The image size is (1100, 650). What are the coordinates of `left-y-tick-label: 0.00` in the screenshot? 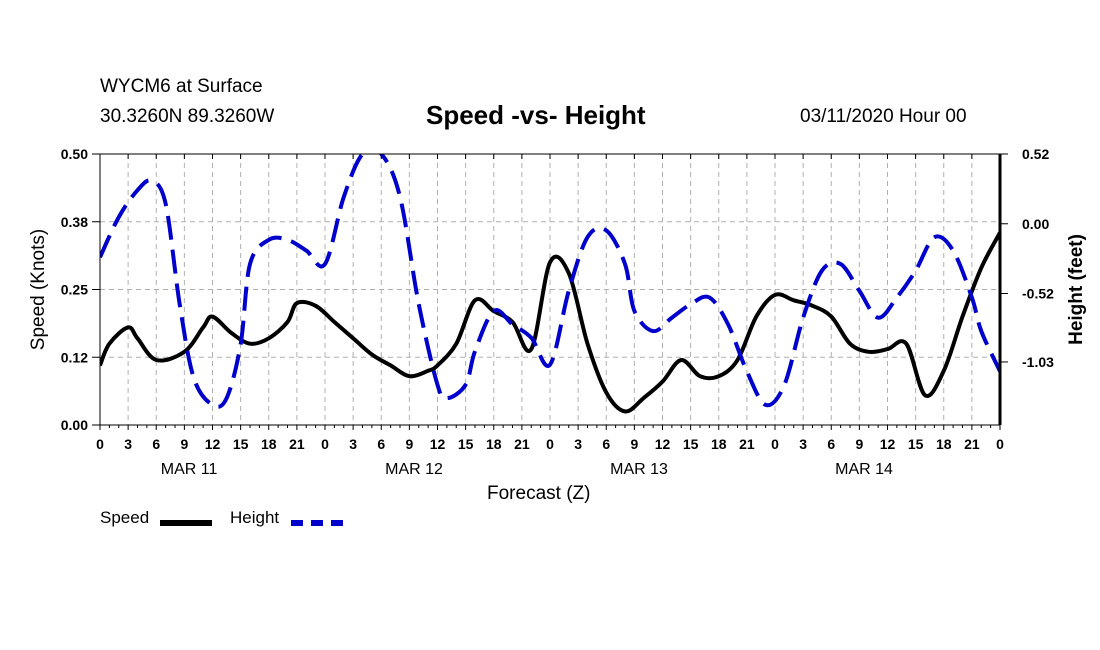 It's located at (74, 425).